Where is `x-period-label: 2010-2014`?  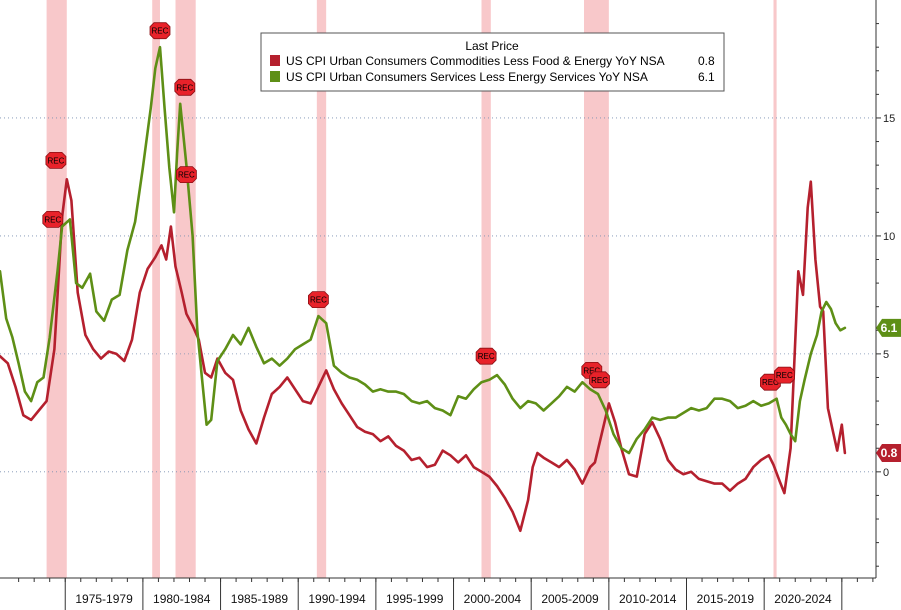
x-period-label: 2010-2014 is located at coordinates (648, 599).